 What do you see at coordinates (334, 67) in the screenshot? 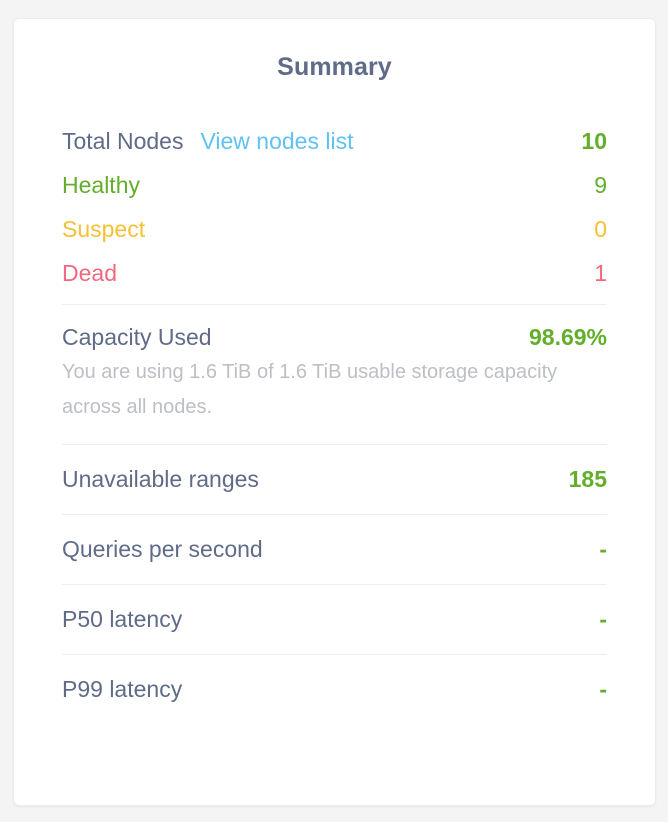
I see `page-title: Summary` at bounding box center [334, 67].